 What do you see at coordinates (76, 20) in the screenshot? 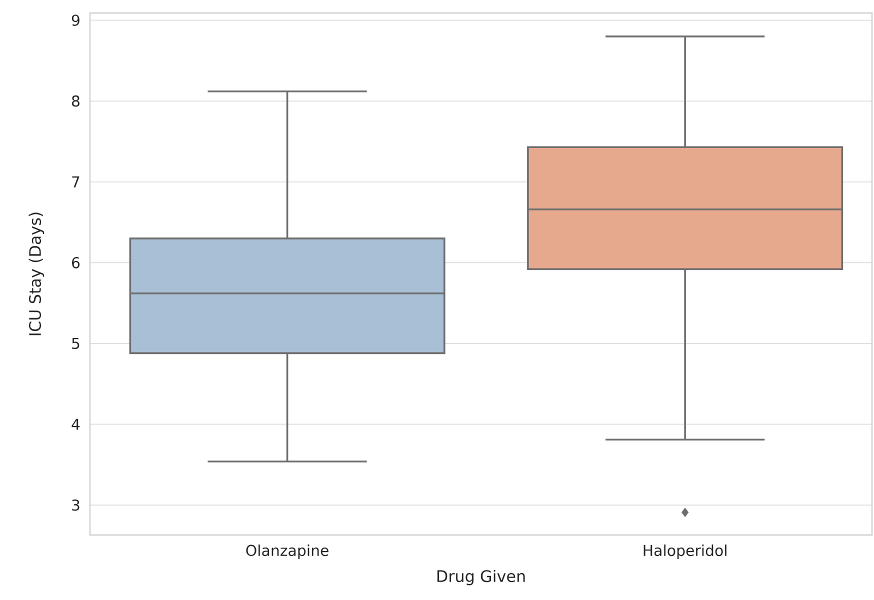
I see `y-tick-label: 9` at bounding box center [76, 20].